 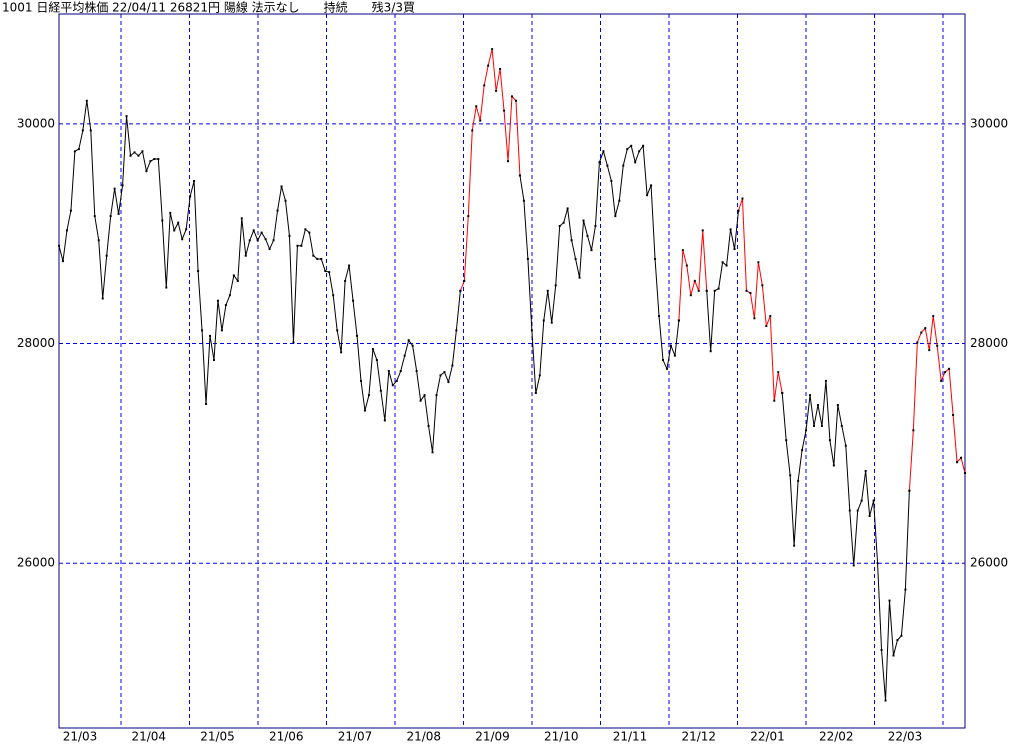 I want to click on x-tick-label: 21/03, so click(x=80, y=737).